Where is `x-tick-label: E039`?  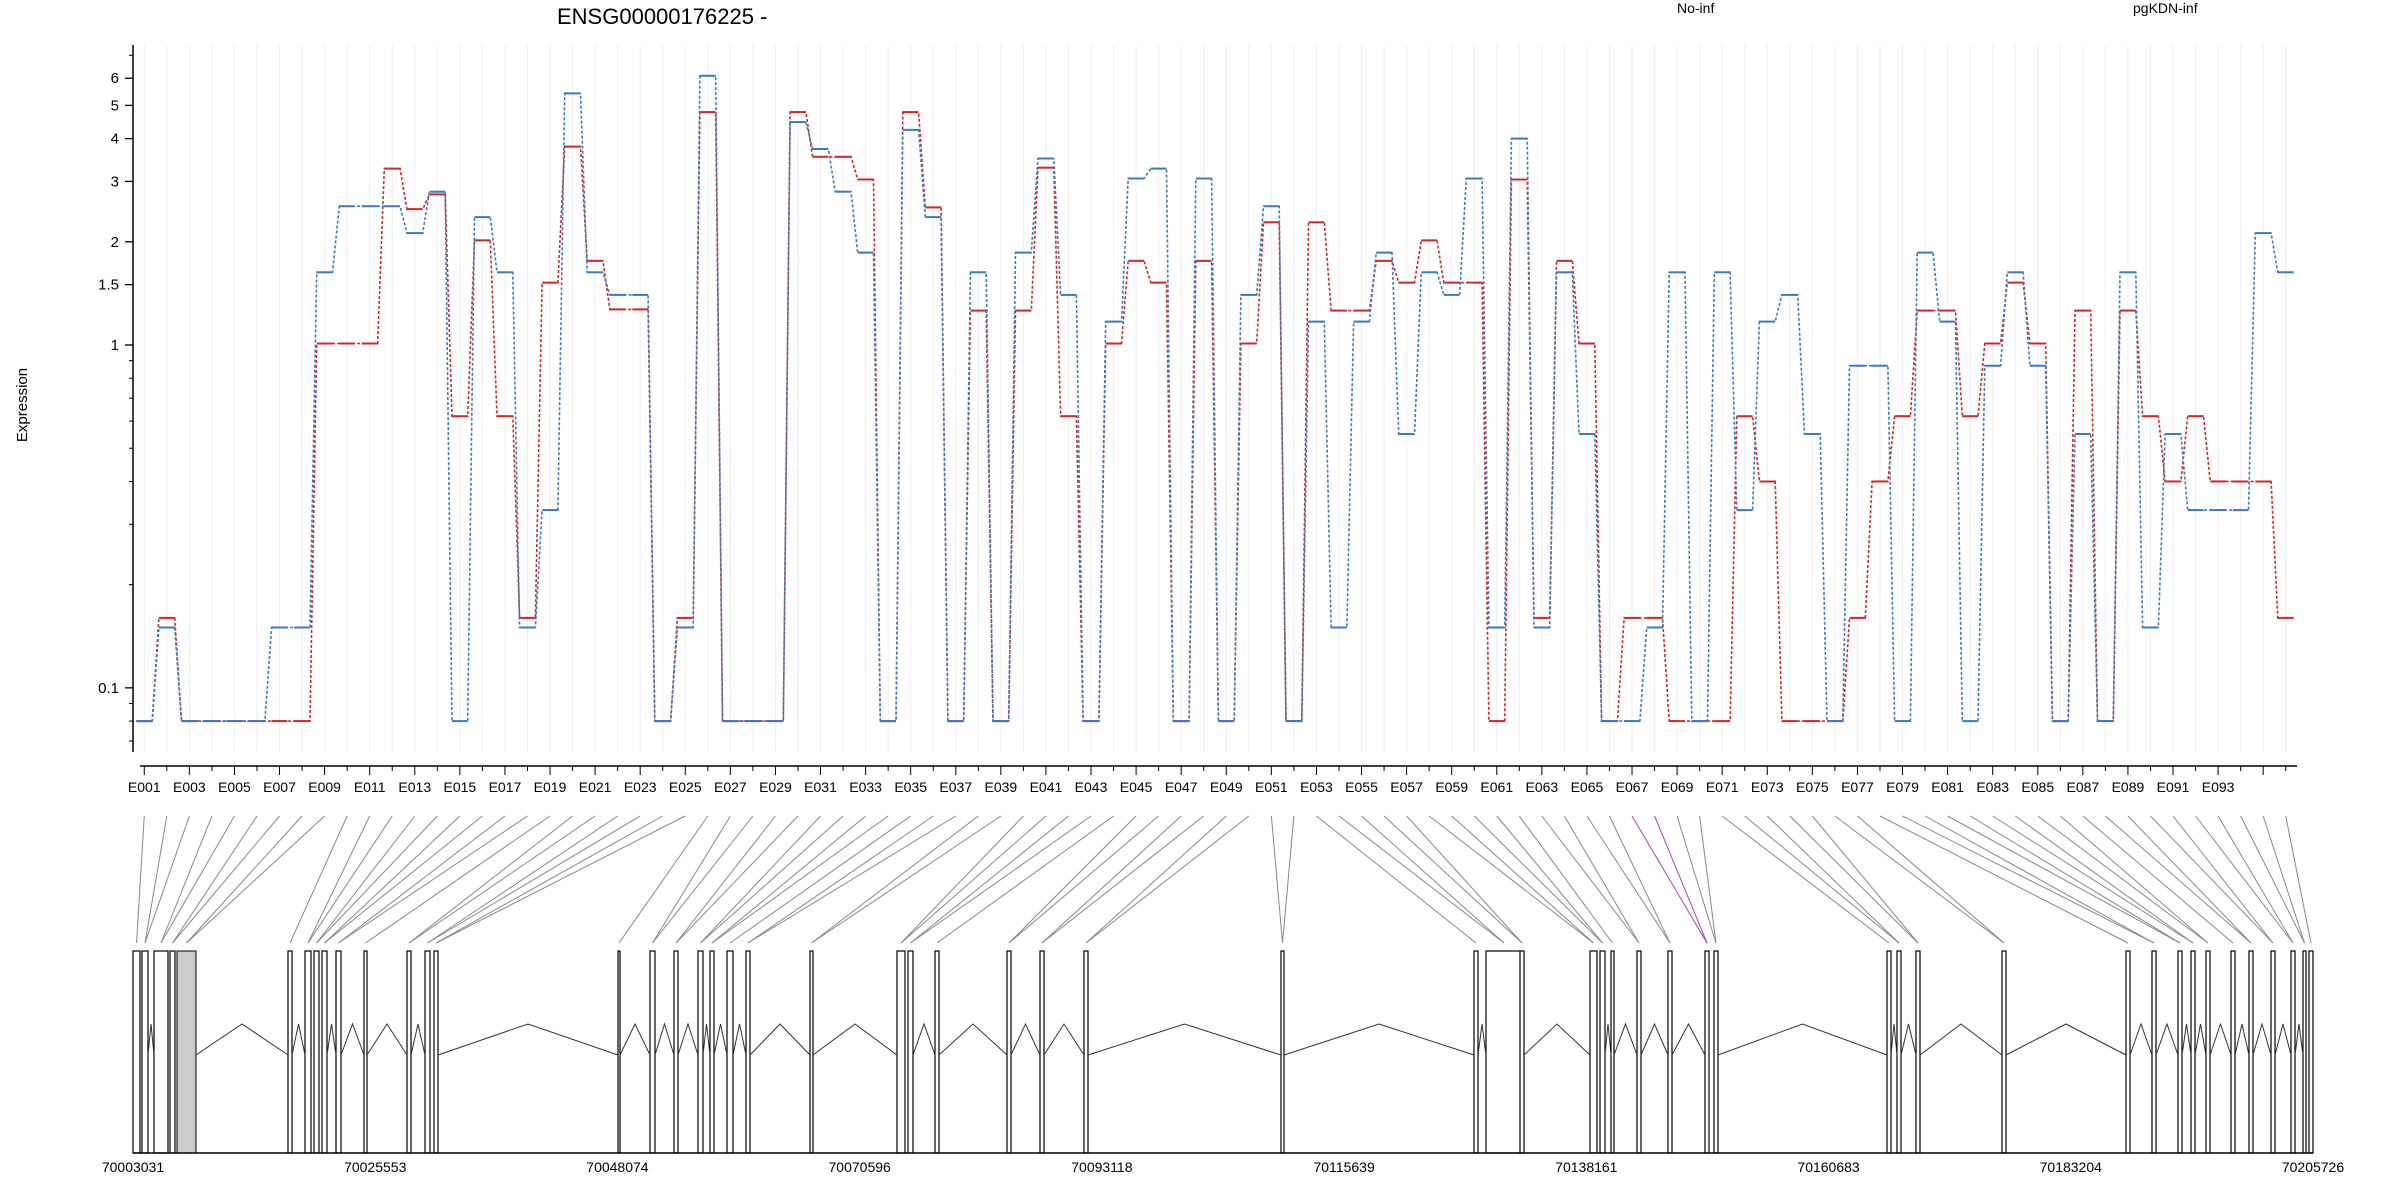 x-tick-label: E039 is located at coordinates (1001, 787).